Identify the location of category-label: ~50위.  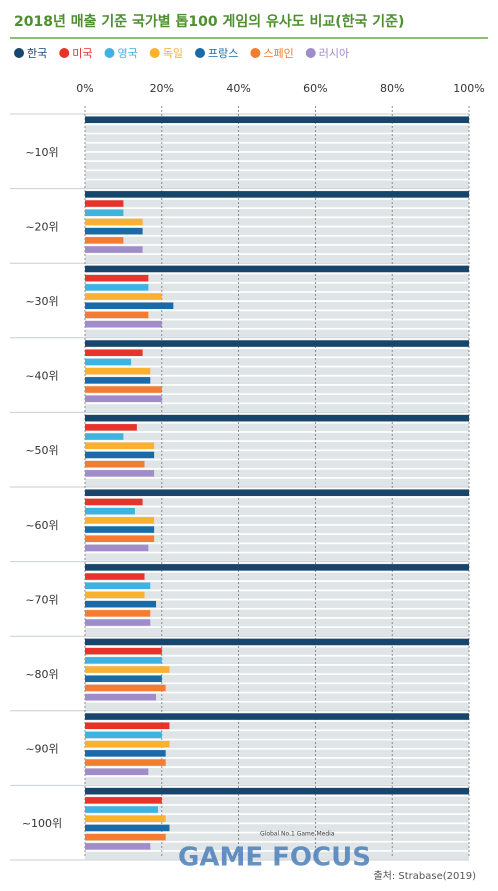
(41, 450).